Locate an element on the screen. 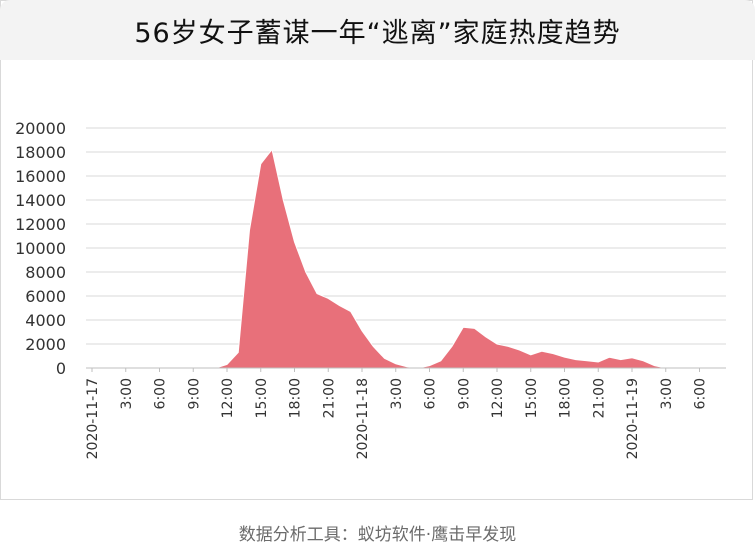 This screenshot has height=559, width=755. y-tick-label-18000: 18000 is located at coordinates (40, 152).